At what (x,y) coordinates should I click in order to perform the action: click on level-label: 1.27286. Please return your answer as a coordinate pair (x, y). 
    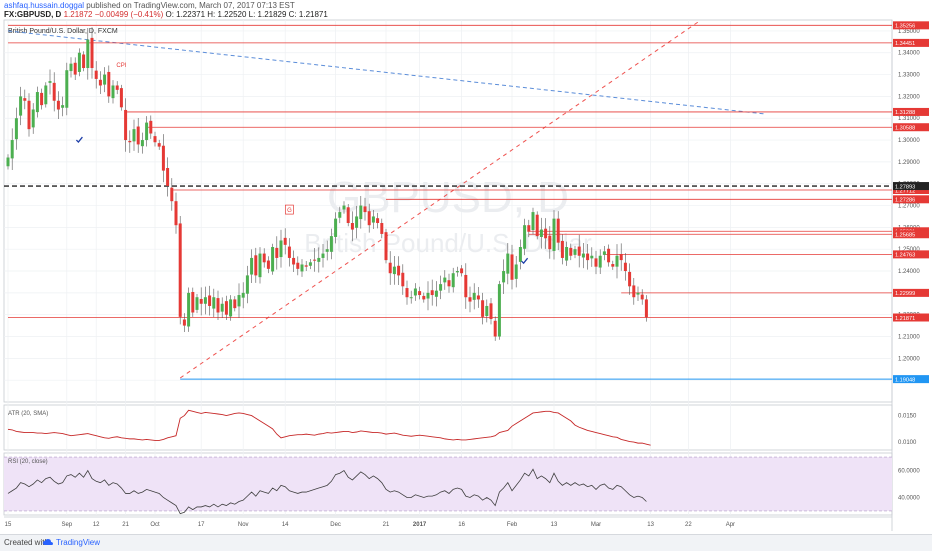
    Looking at the image, I should click on (905, 201).